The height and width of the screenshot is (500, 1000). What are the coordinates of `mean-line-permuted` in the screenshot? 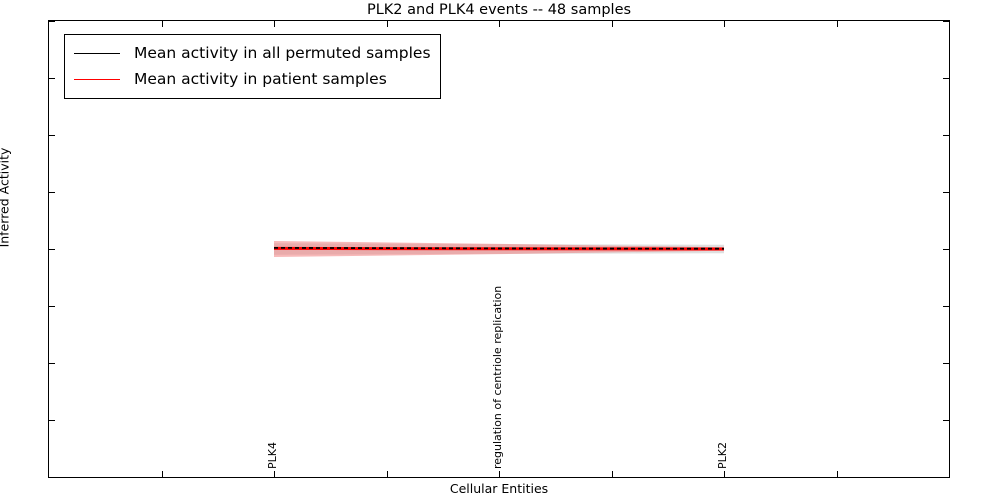 It's located at (499, 248).